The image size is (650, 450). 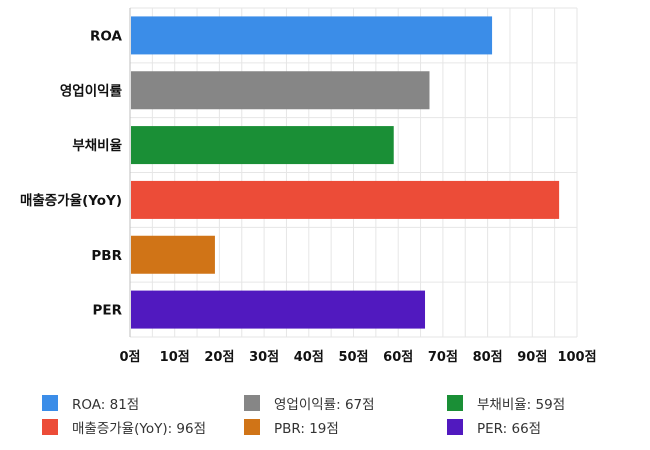 I want to click on legend-label: PER: 66점, so click(x=509, y=429).